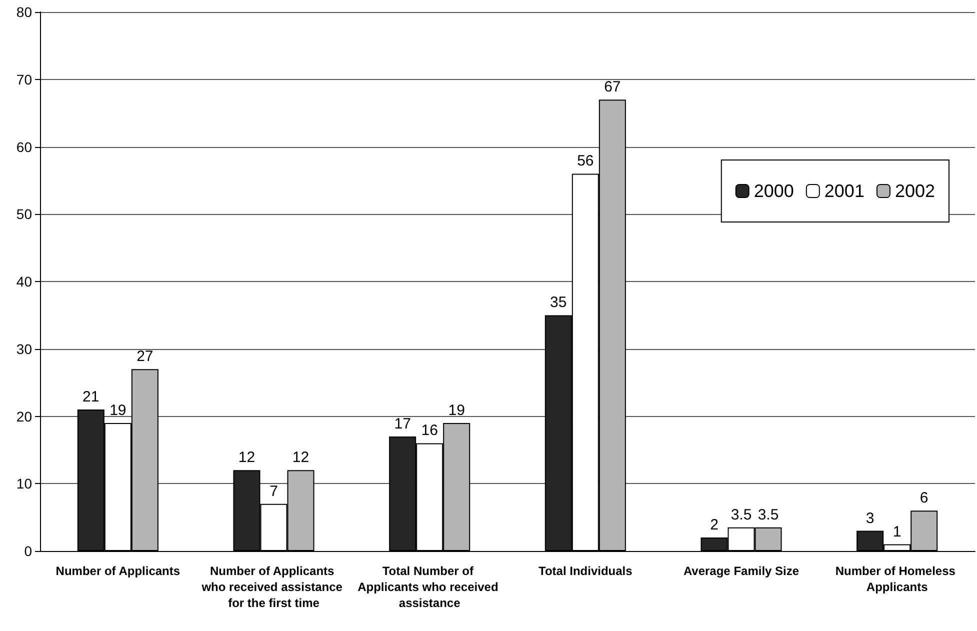  What do you see at coordinates (714, 525) in the screenshot?
I see `data-label: 2` at bounding box center [714, 525].